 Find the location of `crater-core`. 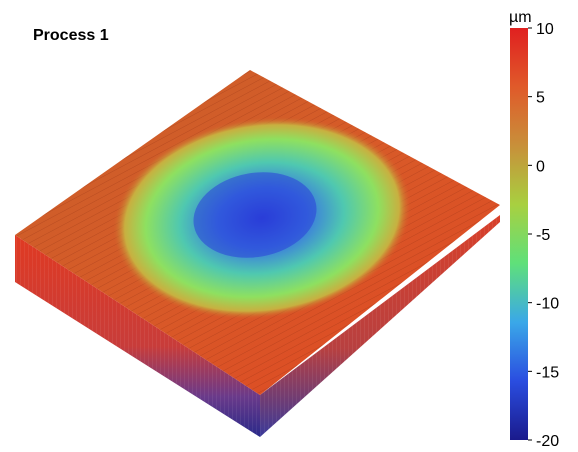

crater-core is located at coordinates (255, 215).